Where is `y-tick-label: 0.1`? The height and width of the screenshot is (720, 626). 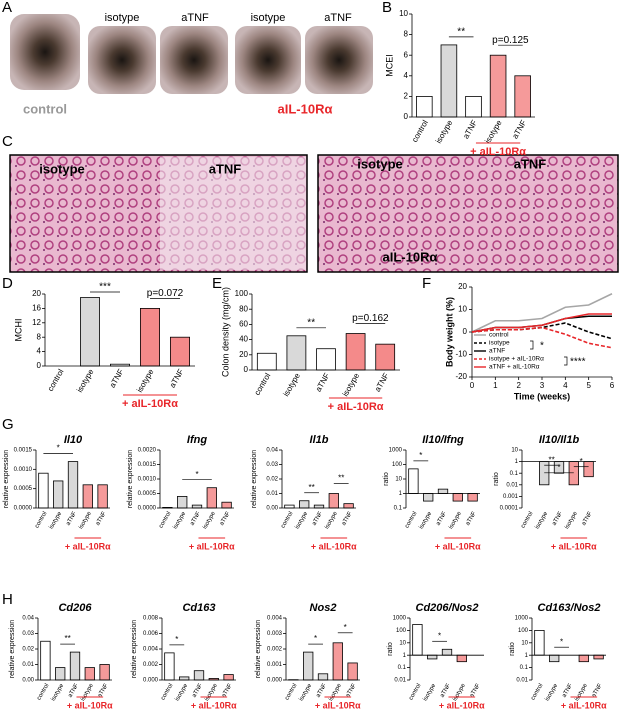 y-tick-label: 0.1 is located at coordinates (398, 509).